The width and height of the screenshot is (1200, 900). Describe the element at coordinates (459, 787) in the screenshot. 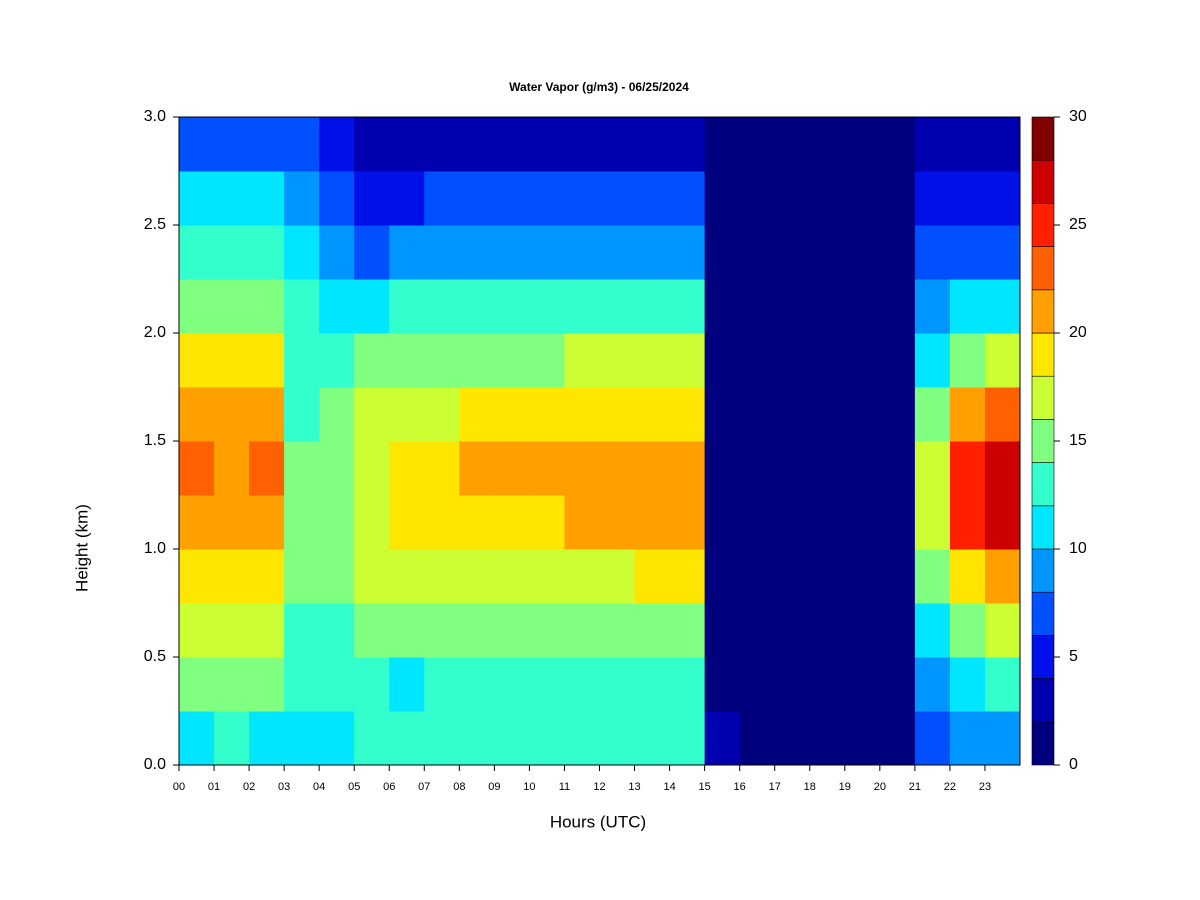

I see `x-tick-label: 08` at that location.